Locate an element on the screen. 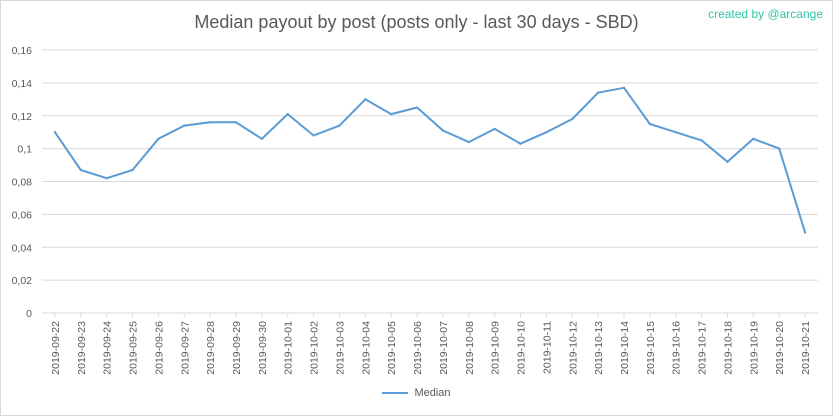 The height and width of the screenshot is (416, 833). x-tick-label: 2019-09-26 is located at coordinates (159, 348).